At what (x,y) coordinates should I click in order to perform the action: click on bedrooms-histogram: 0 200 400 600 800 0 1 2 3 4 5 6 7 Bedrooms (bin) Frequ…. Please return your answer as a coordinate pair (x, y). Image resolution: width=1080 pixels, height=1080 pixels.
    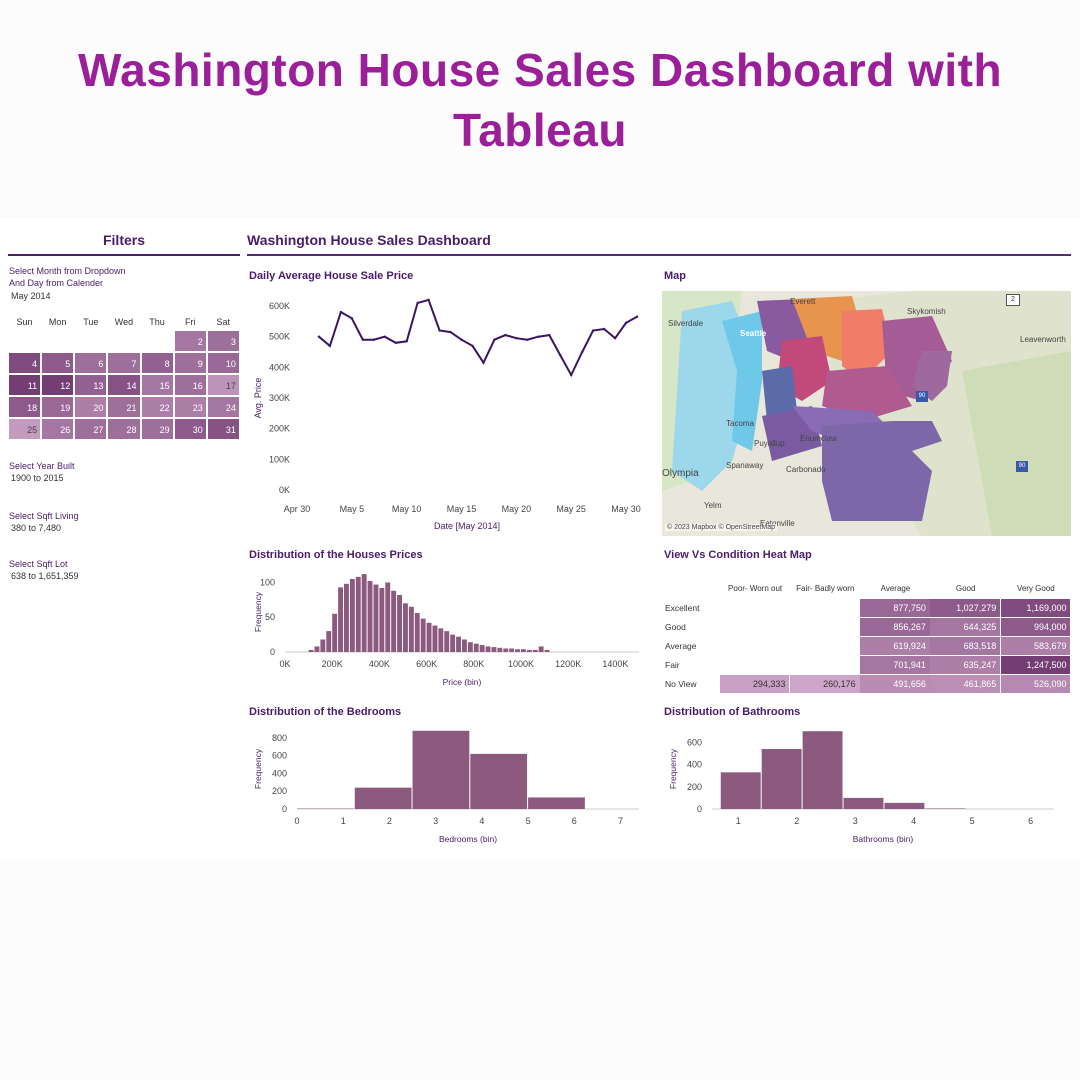
    Looking at the image, I should click on (447, 787).